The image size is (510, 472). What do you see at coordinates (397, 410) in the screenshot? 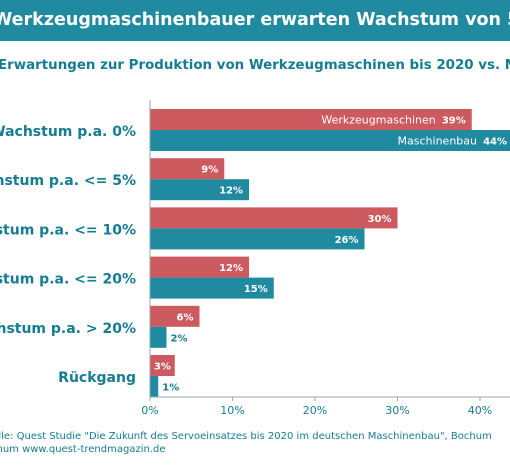
I see `x-tick-label: 30%` at bounding box center [397, 410].